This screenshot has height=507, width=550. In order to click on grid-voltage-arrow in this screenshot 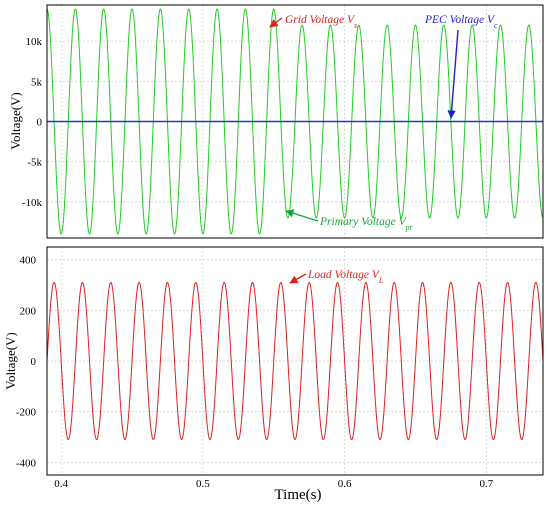, I will do `click(276, 22)`.